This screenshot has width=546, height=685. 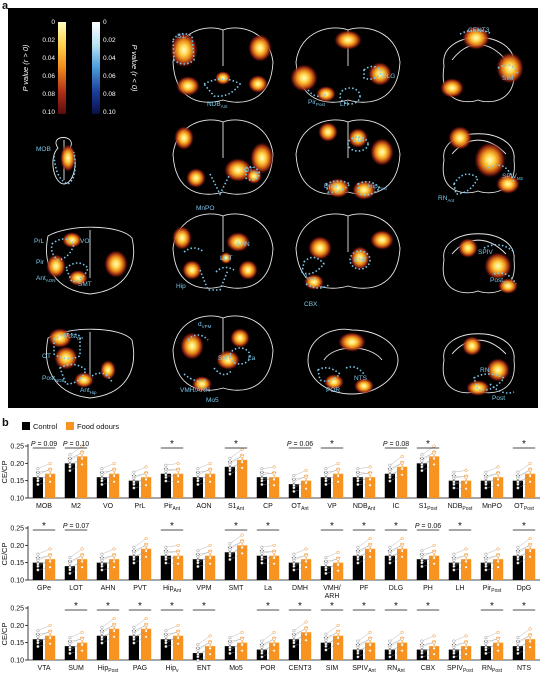 I want to click on colorbar-pos-tick: 0.04, so click(x=48, y=58).